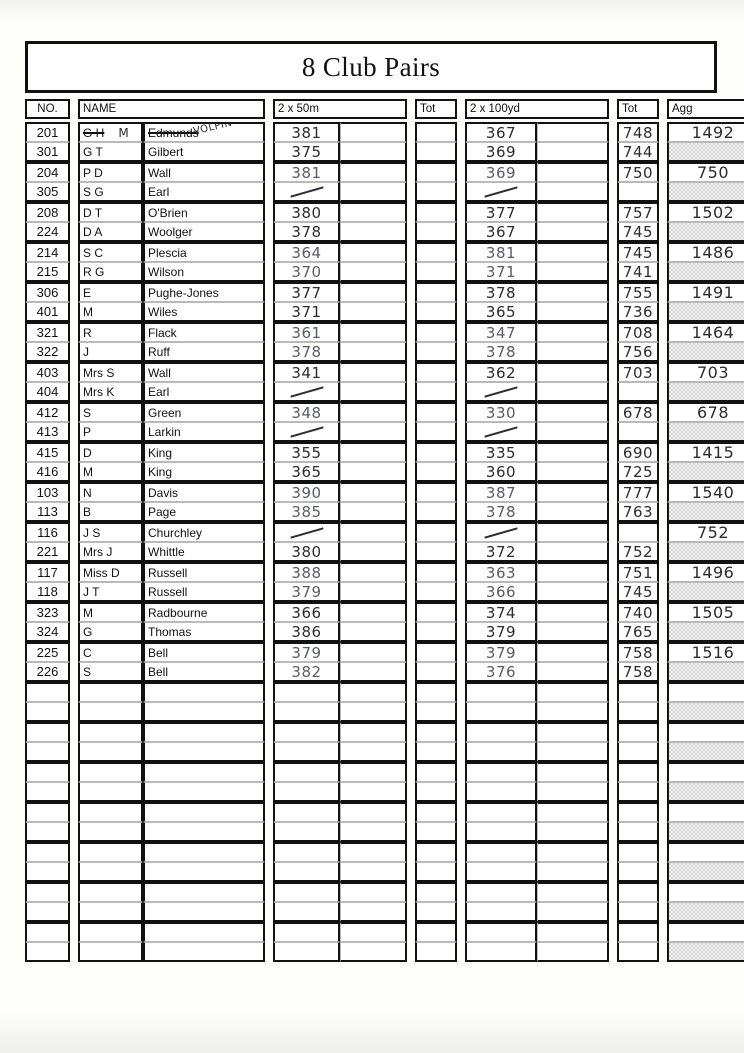  Describe the element at coordinates (306, 312) in the screenshot. I see `score-50m-value: 371` at that location.